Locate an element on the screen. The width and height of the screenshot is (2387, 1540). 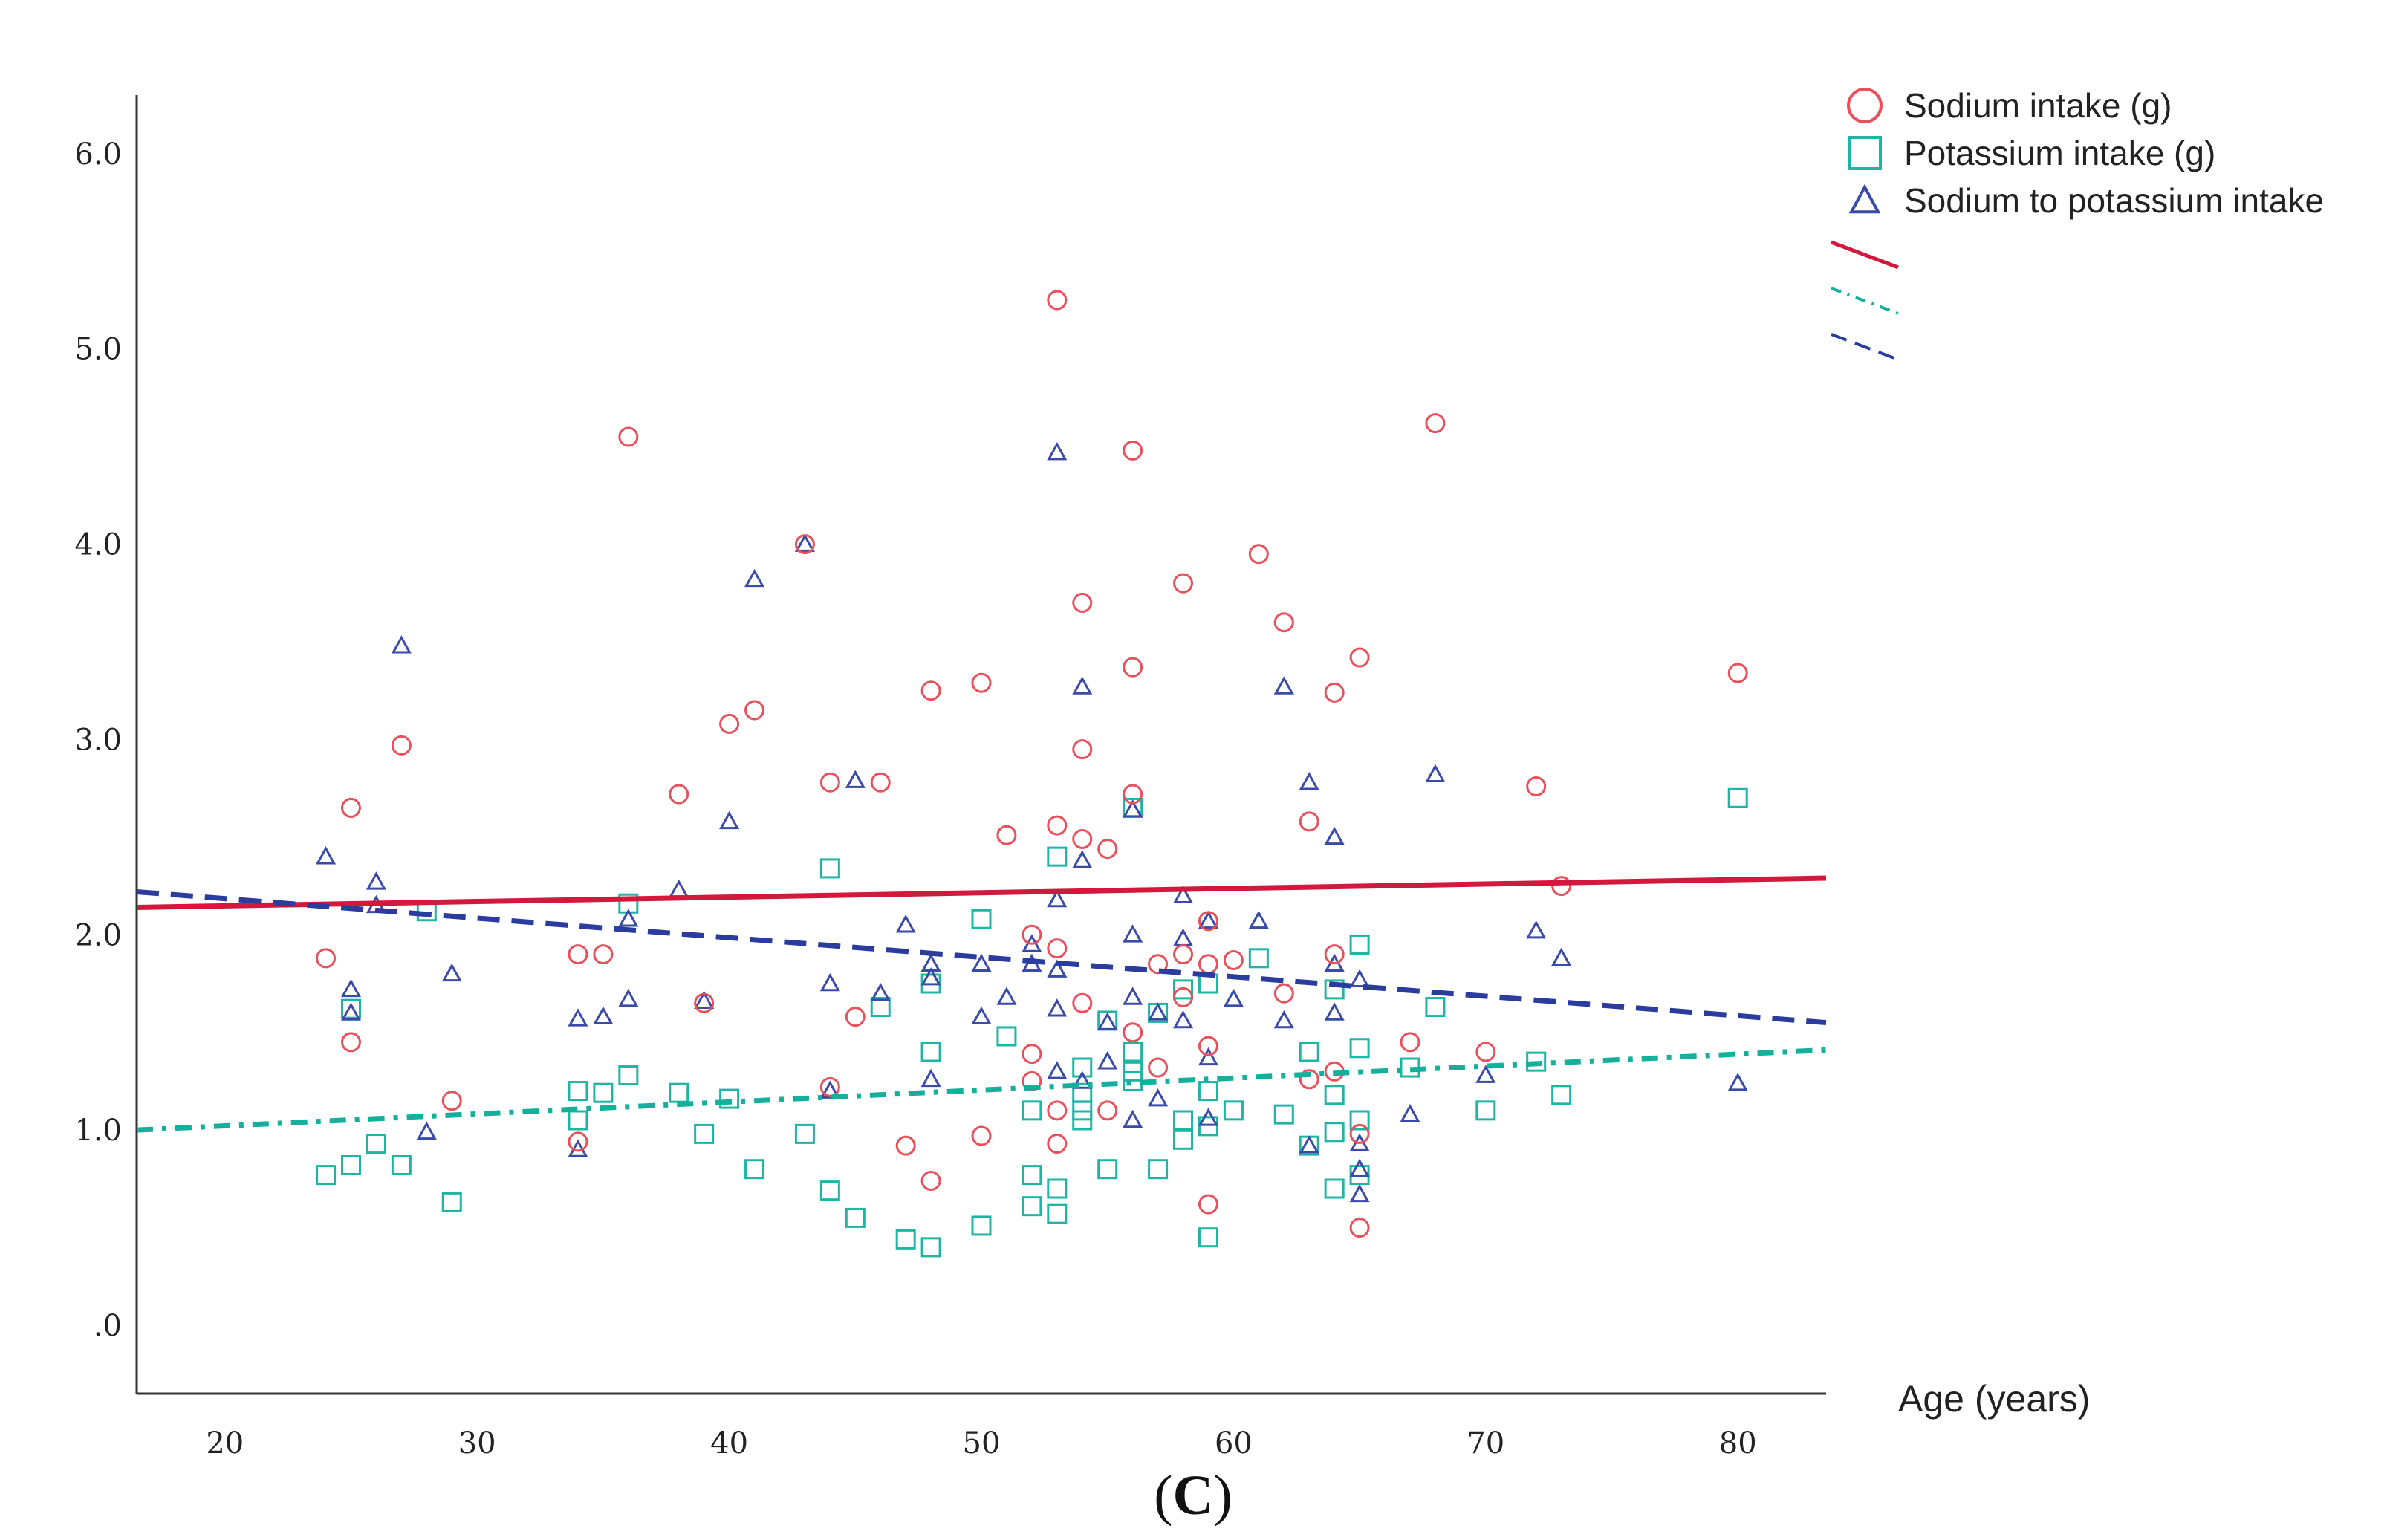
legend-label: Sodium intake (g) is located at coordinates (2038, 106).